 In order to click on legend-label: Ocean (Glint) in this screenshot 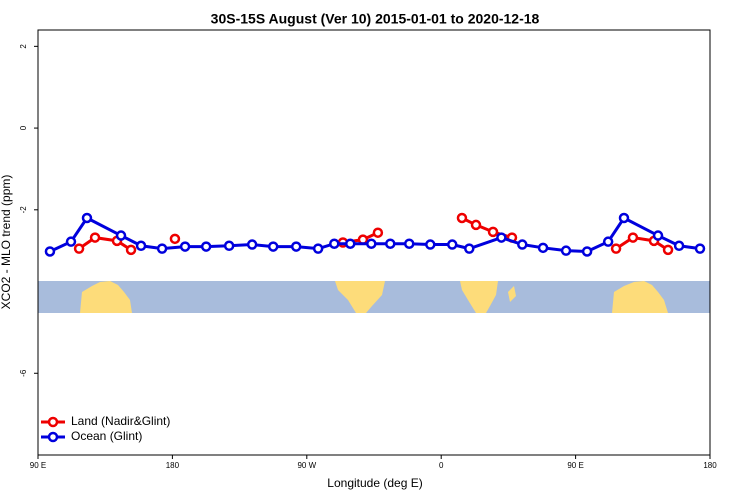, I will do `click(106, 436)`.